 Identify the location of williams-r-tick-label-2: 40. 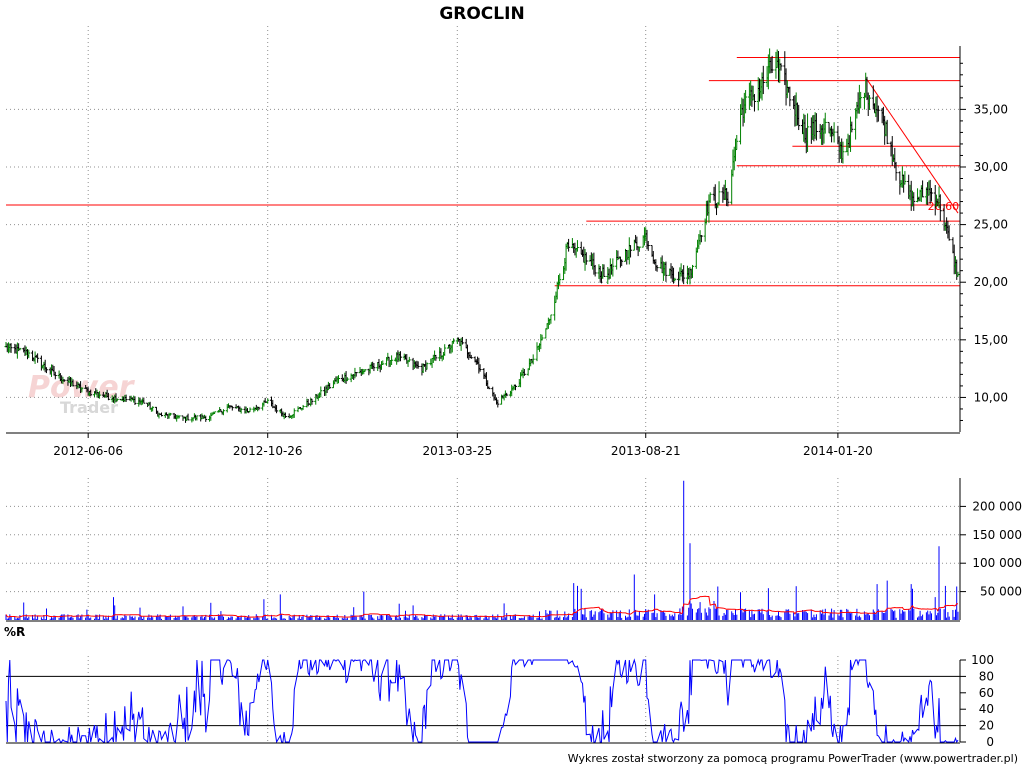
(986, 709).